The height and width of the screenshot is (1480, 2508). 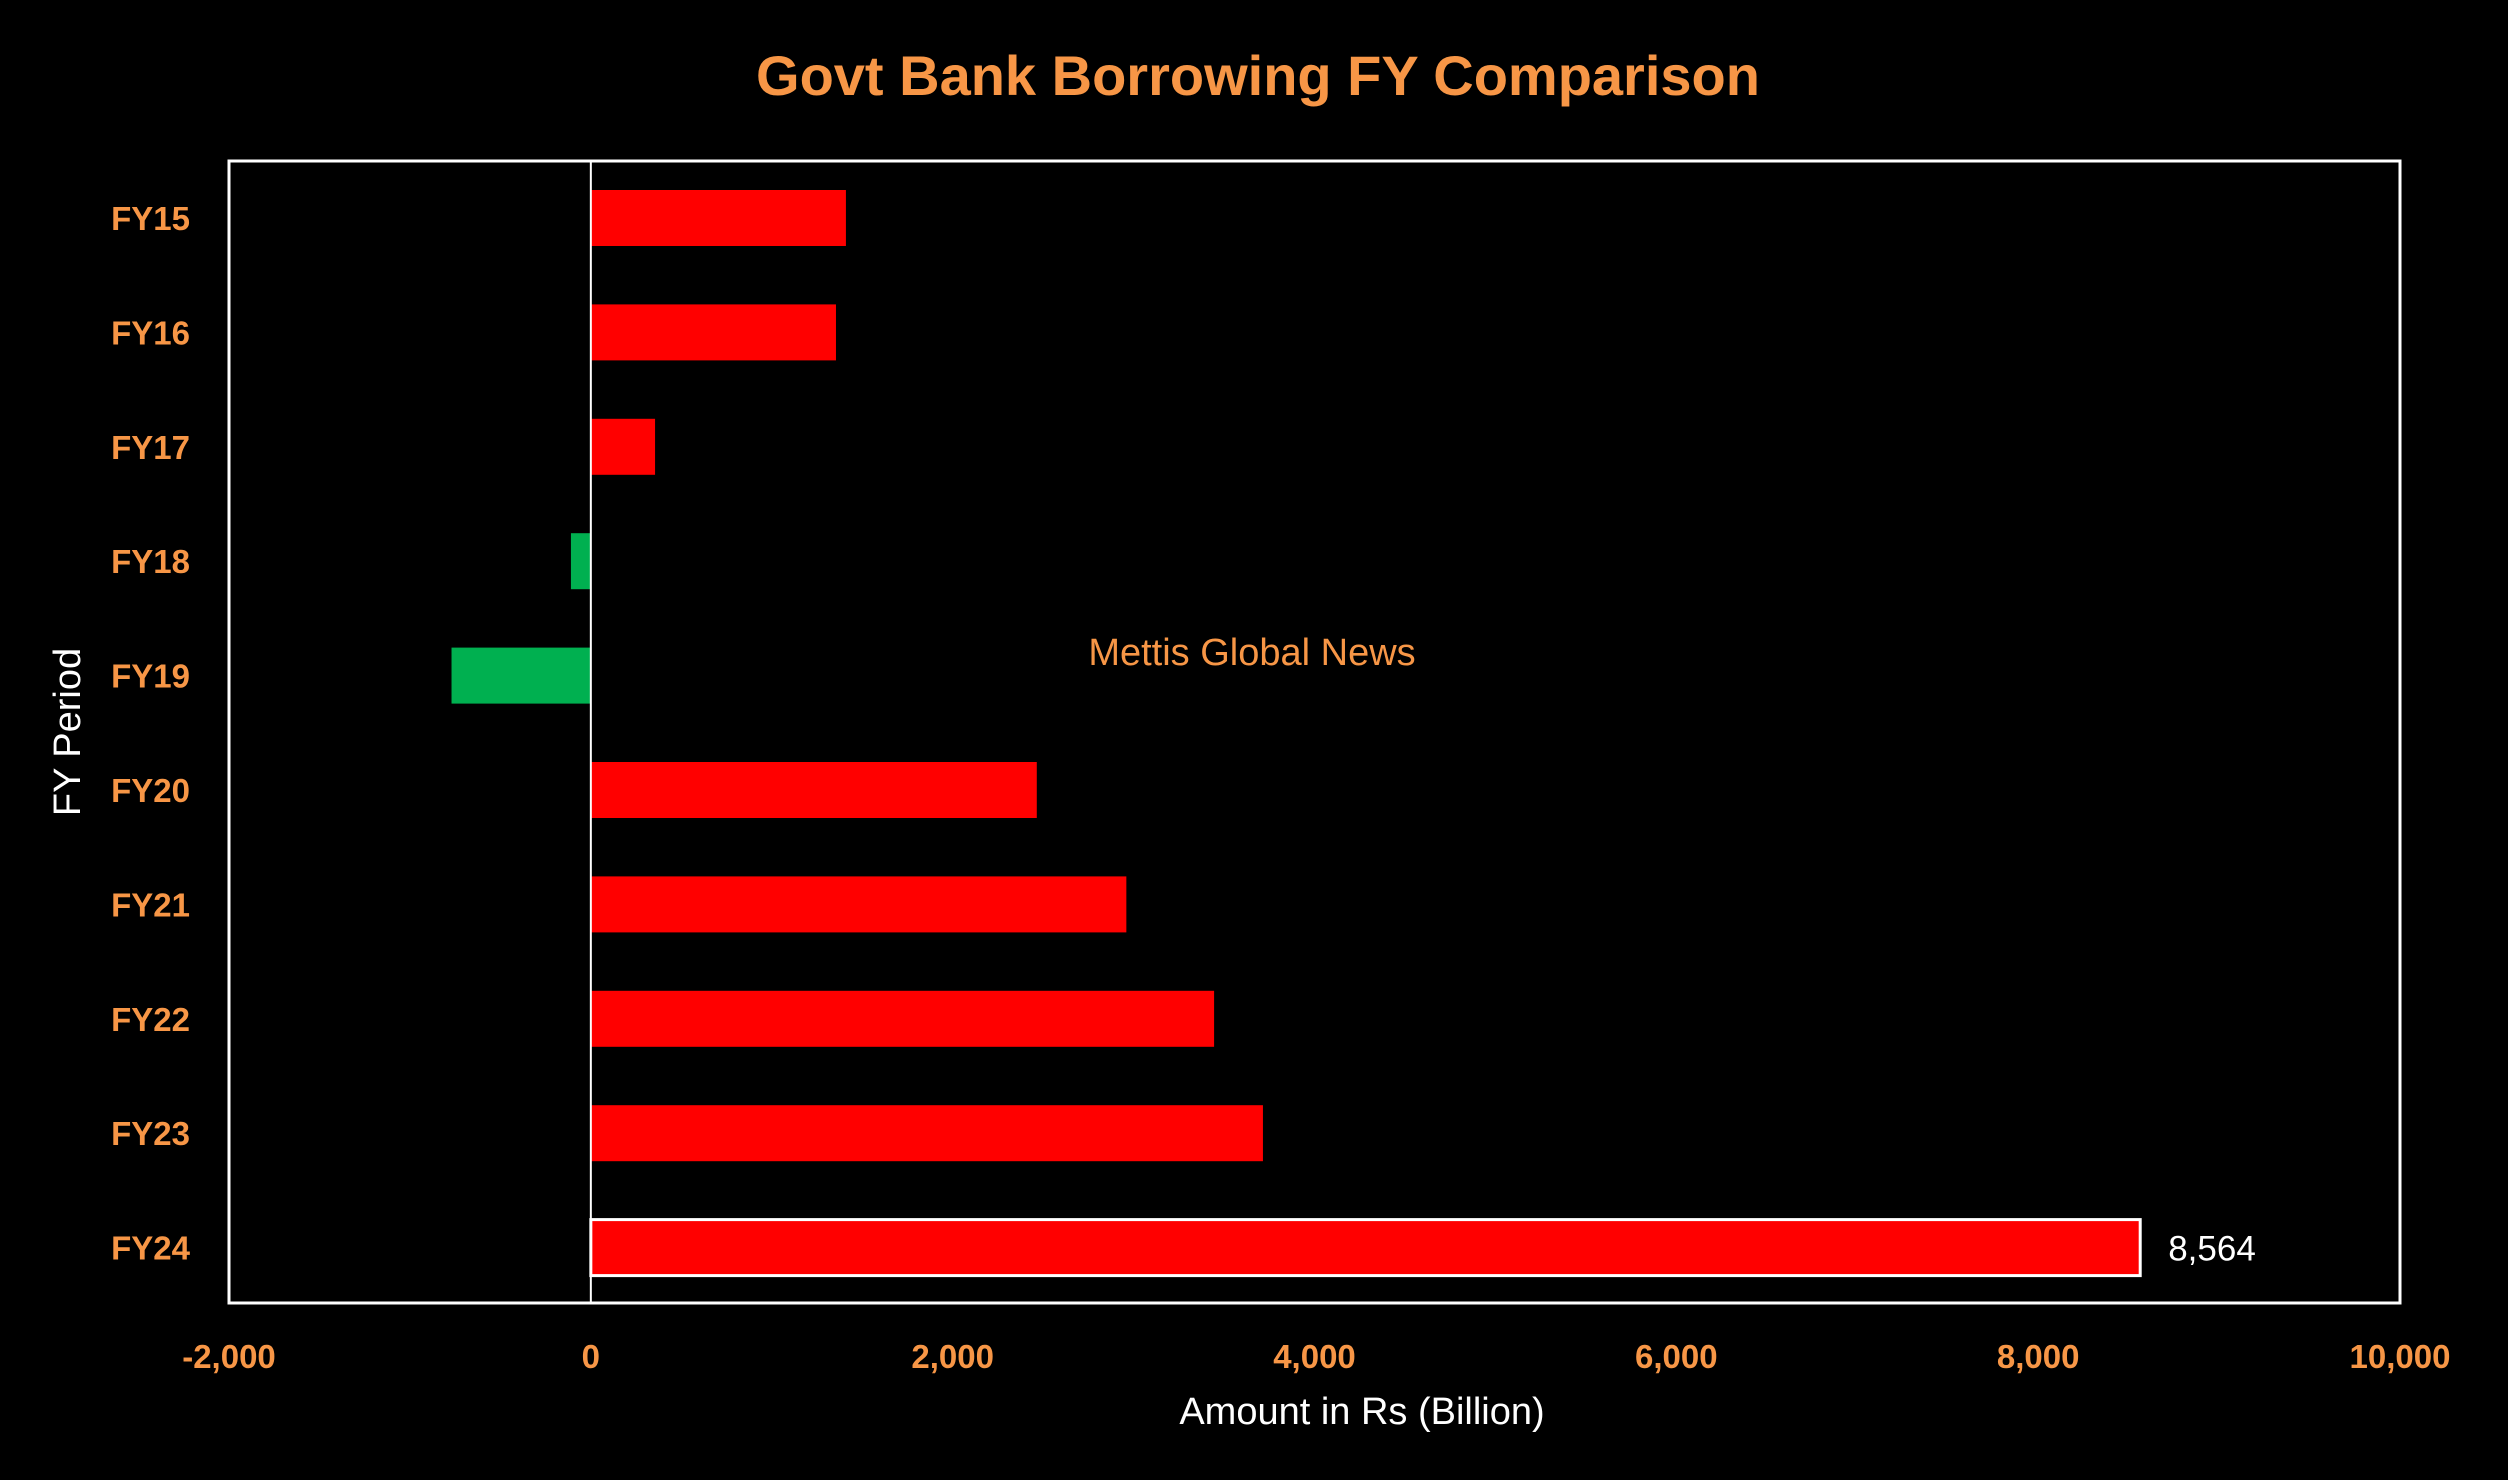 What do you see at coordinates (150, 447) in the screenshot?
I see `y-tick-label-fy17: FY17` at bounding box center [150, 447].